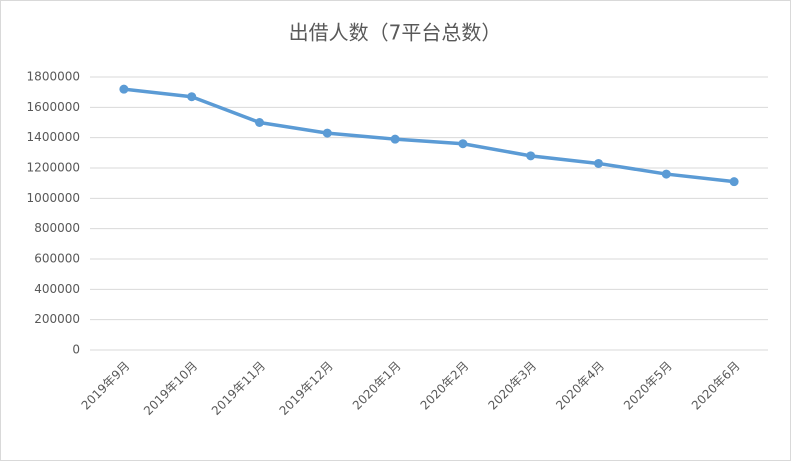 Image resolution: width=791 pixels, height=461 pixels. Describe the element at coordinates (76, 350) in the screenshot. I see `y-tick-label: 0` at that location.